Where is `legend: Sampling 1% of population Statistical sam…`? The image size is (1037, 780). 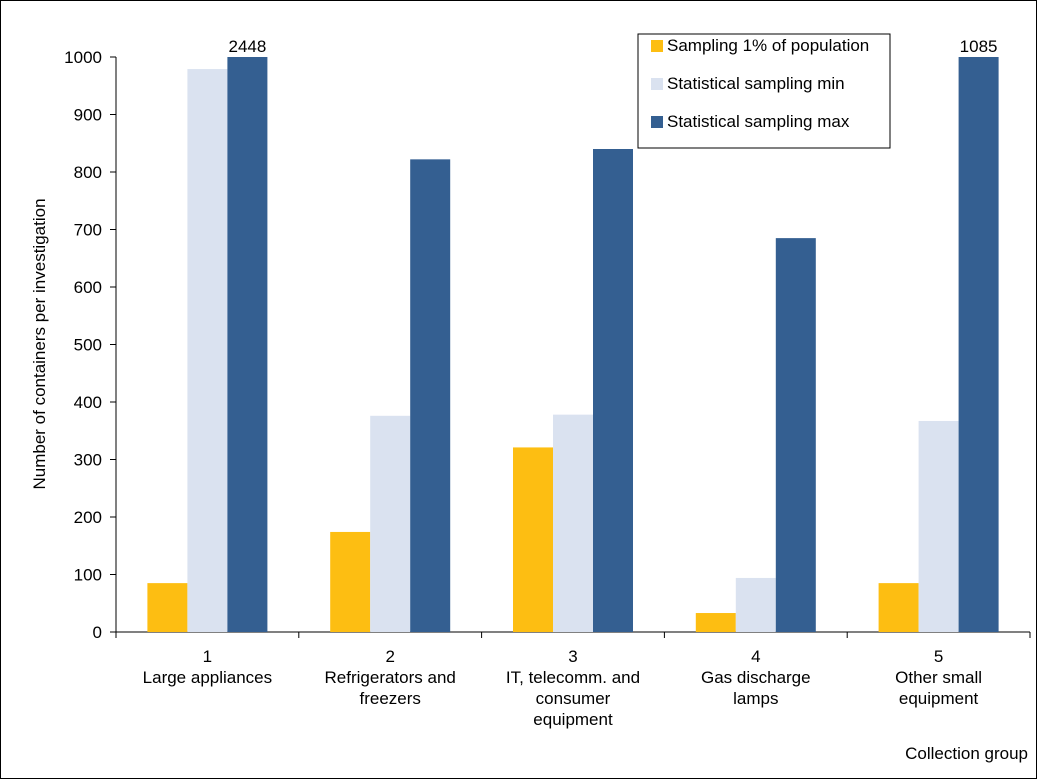 legend: Sampling 1% of population Statistical sam… is located at coordinates (764, 91).